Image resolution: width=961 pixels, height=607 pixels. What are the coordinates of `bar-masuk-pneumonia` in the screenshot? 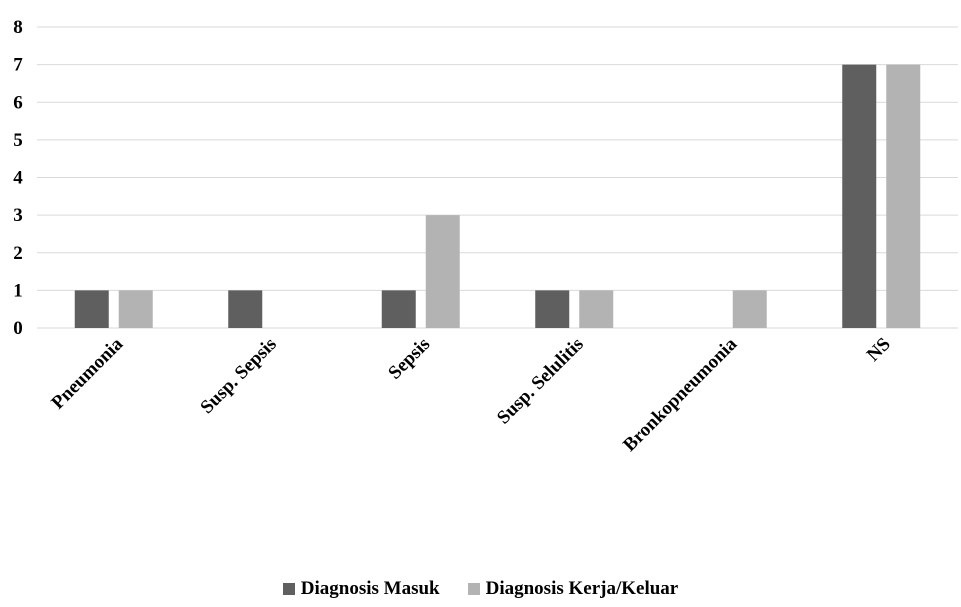 It's located at (91, 309).